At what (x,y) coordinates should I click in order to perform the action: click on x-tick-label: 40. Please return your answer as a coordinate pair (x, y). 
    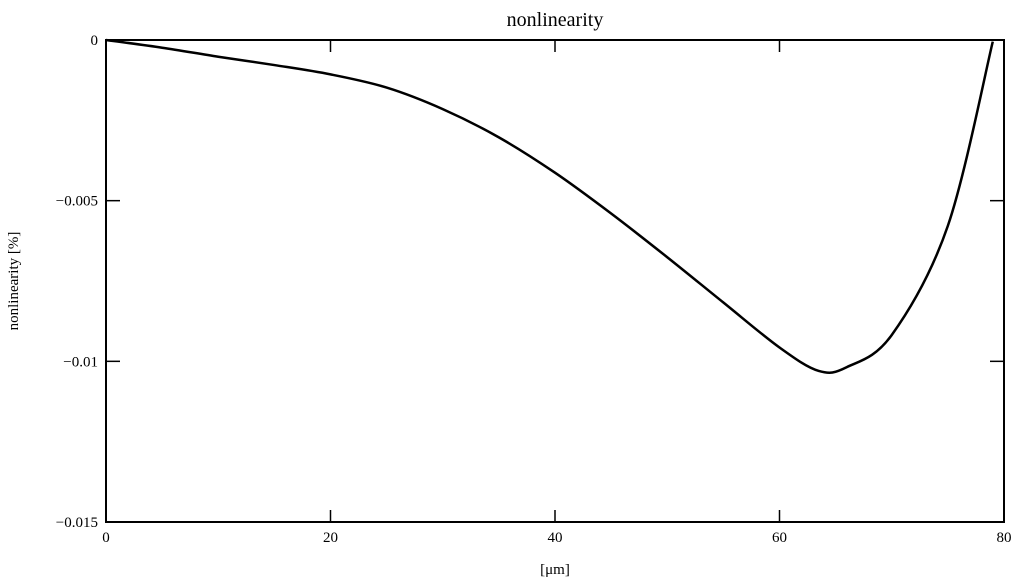
    Looking at the image, I should click on (555, 538).